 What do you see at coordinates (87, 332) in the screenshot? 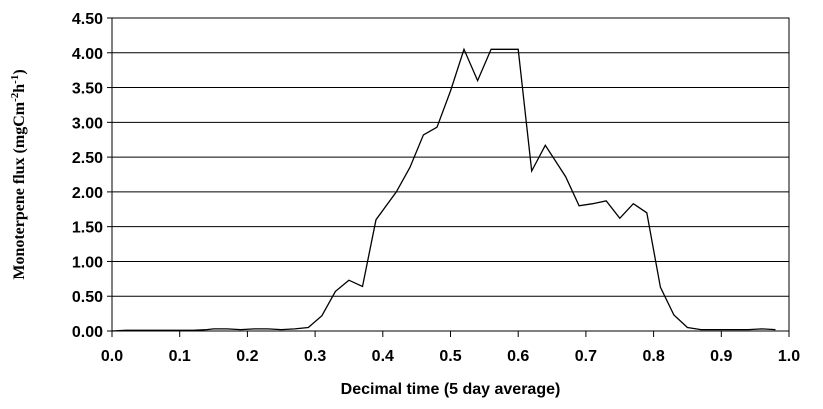
I see `y-tick-label: 0.00` at bounding box center [87, 332].